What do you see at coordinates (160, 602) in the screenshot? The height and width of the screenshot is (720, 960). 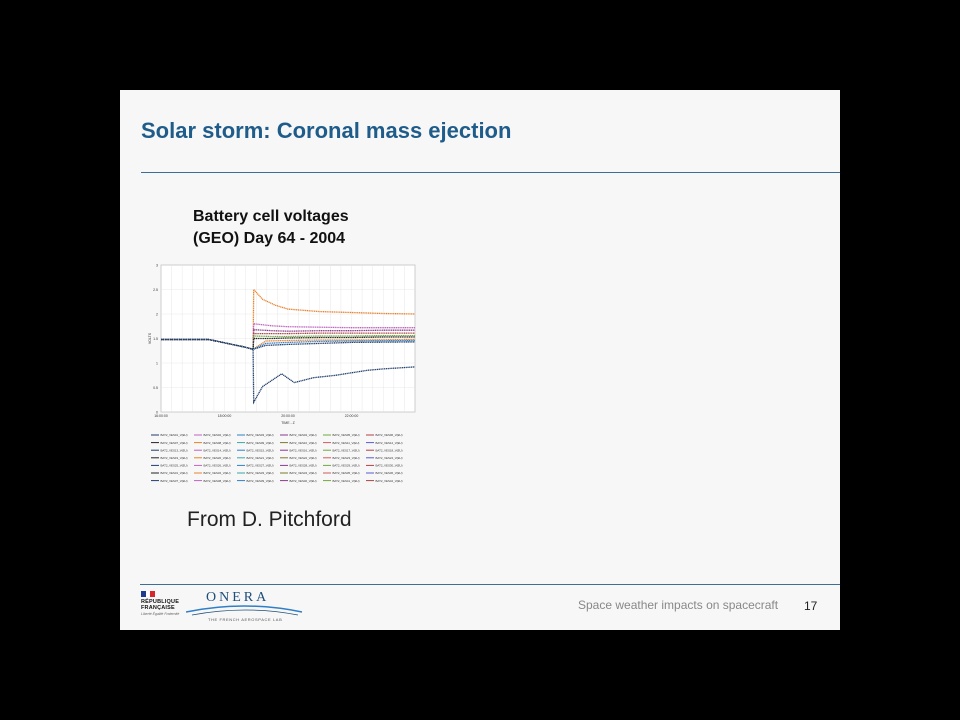 I see `republique-line1: RÉPUBLIQUE` at bounding box center [160, 602].